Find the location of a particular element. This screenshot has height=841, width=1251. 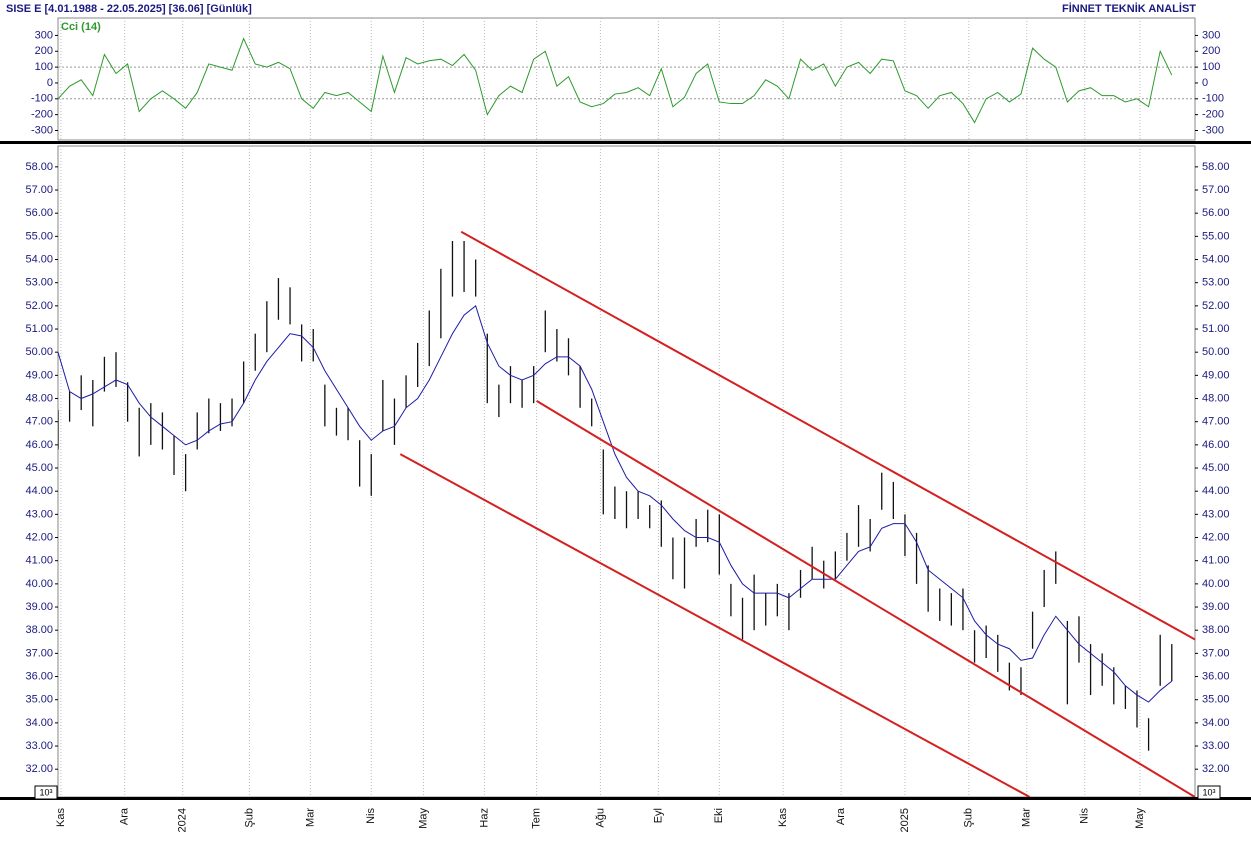

x-tick-label: Haz is located at coordinates (484, 818).